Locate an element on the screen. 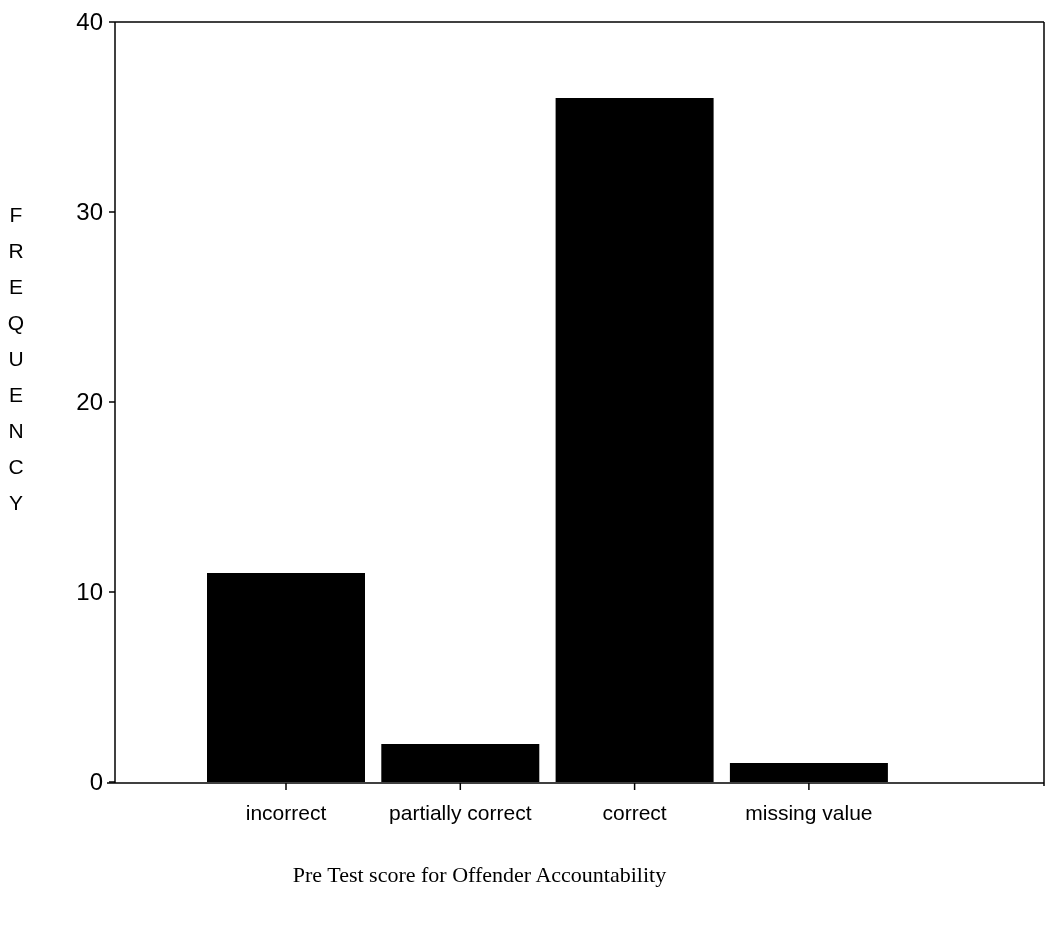 The image size is (1064, 946). x-tick-label: correct is located at coordinates (634, 812).